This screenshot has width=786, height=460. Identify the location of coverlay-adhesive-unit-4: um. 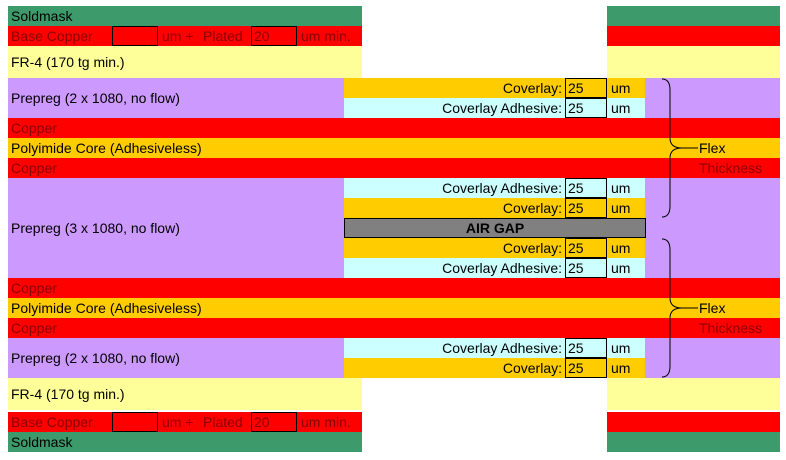
(621, 348).